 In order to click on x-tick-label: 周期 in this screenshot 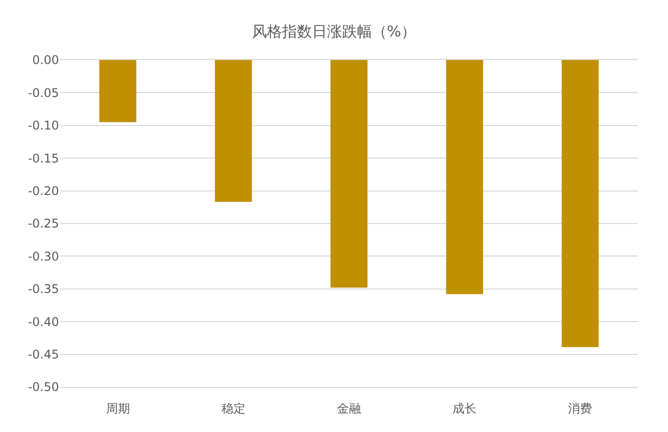, I will do `click(118, 408)`.